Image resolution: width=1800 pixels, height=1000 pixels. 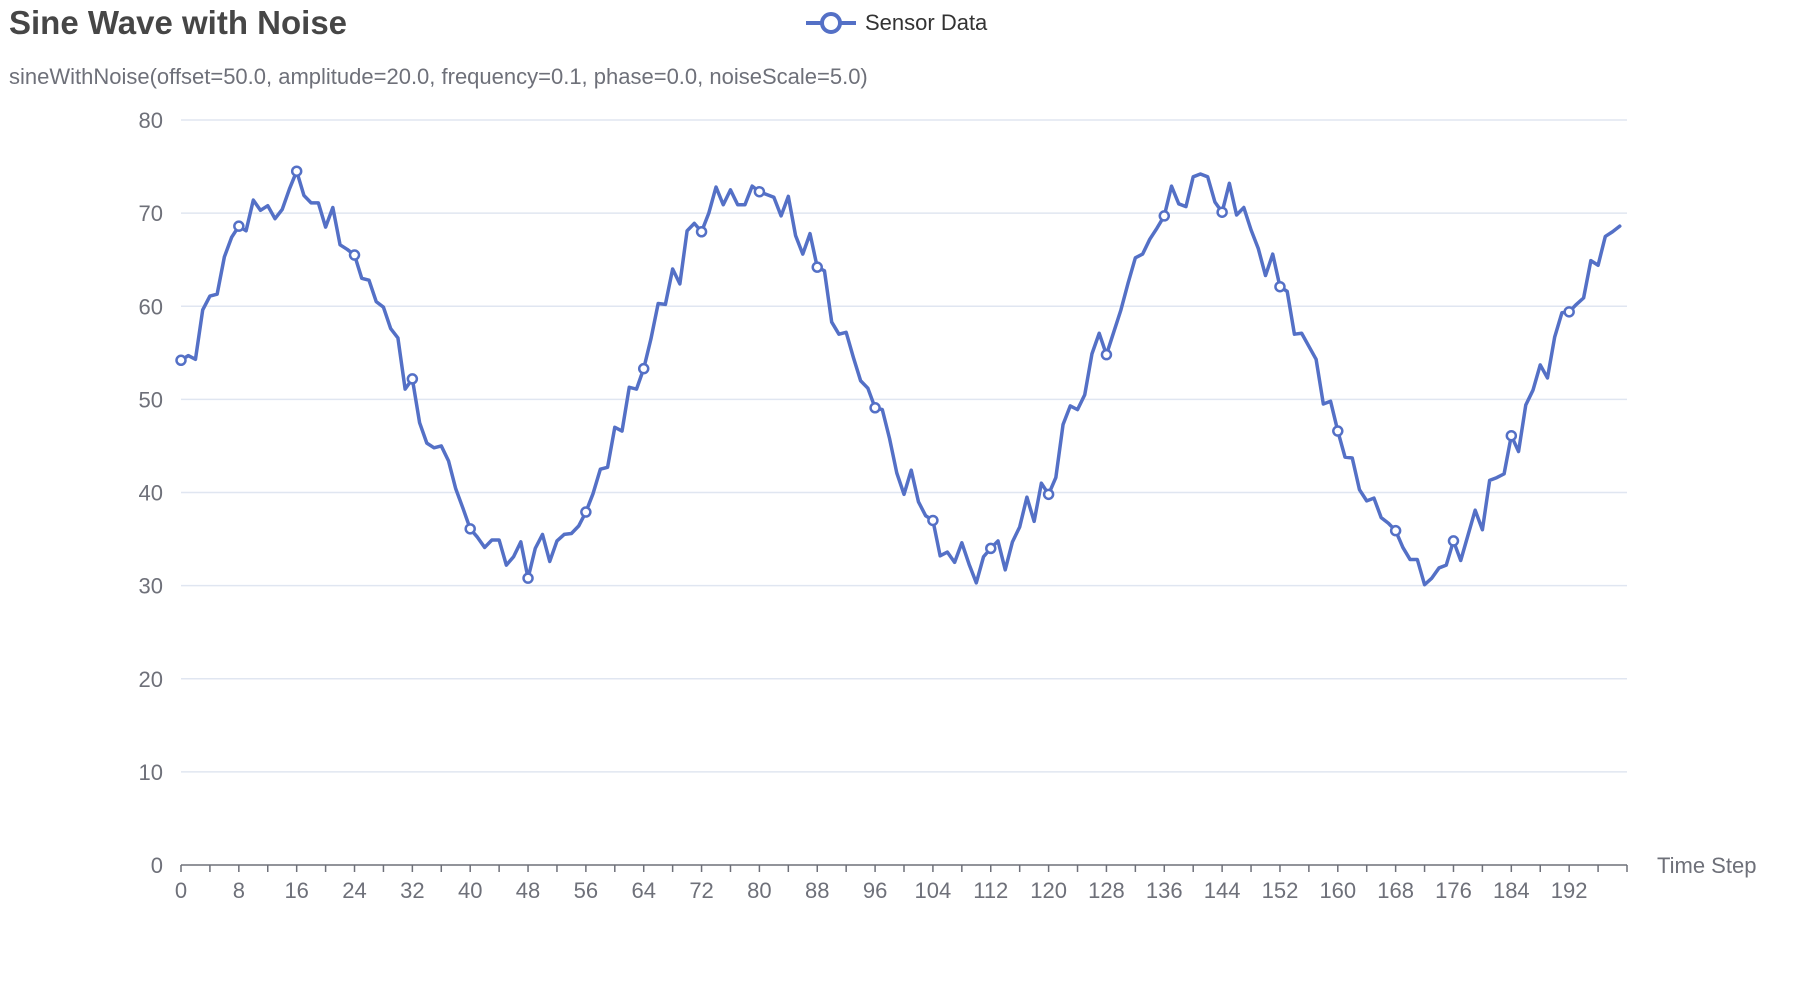 I want to click on x-tick-label: 64, so click(x=643, y=890).